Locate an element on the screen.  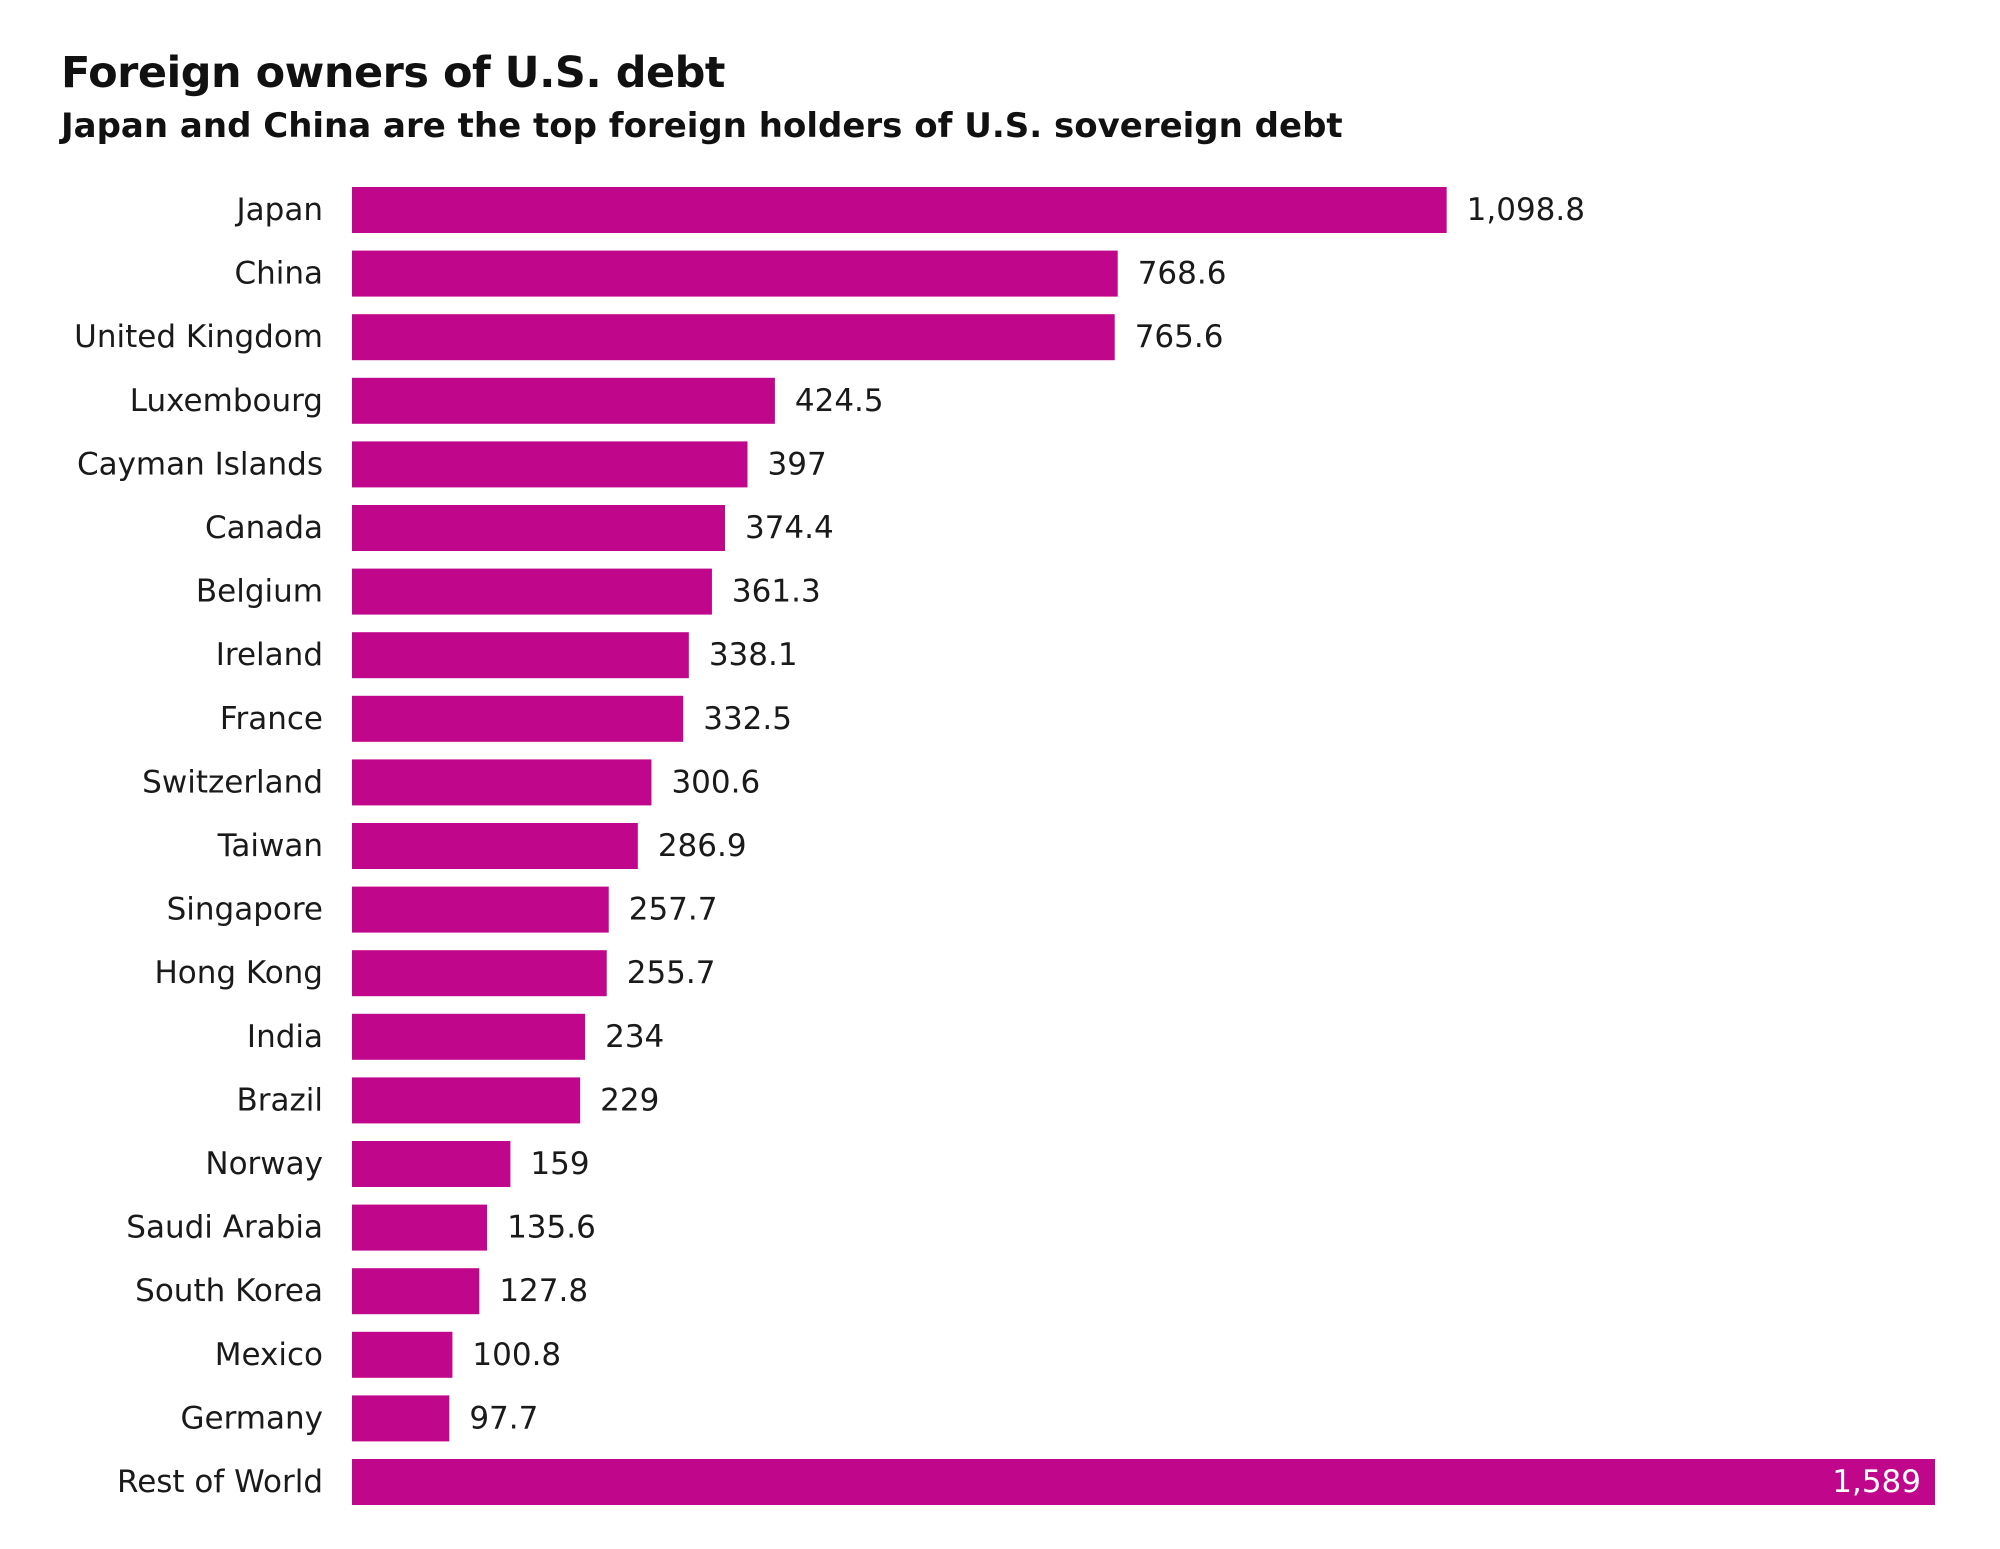
bar-row: Switzerland 300.6 is located at coordinates (451, 782).